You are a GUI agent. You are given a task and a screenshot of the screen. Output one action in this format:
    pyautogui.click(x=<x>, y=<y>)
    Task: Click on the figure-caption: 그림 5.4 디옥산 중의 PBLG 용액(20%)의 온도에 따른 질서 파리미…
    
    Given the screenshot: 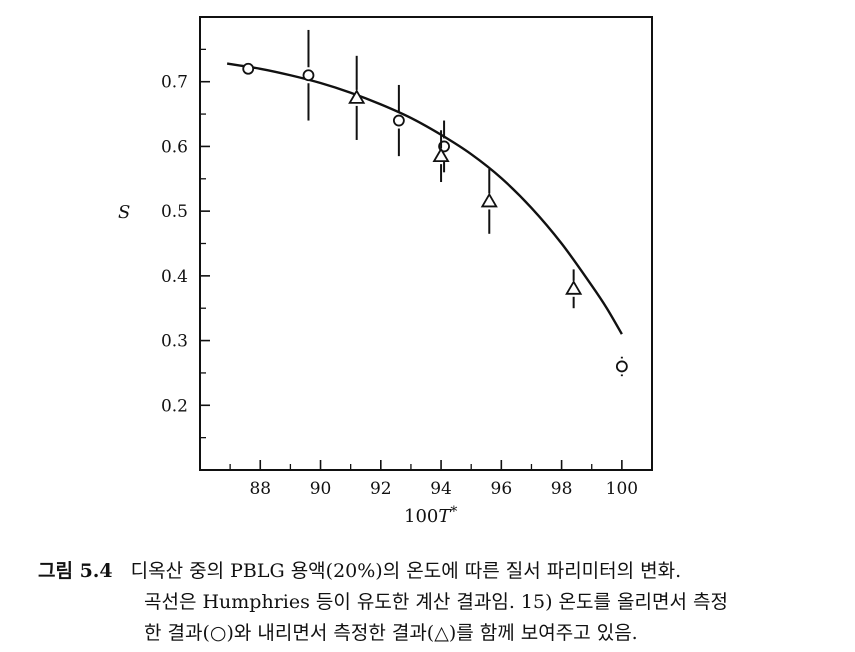 What is the action you would take?
    pyautogui.click(x=443, y=602)
    